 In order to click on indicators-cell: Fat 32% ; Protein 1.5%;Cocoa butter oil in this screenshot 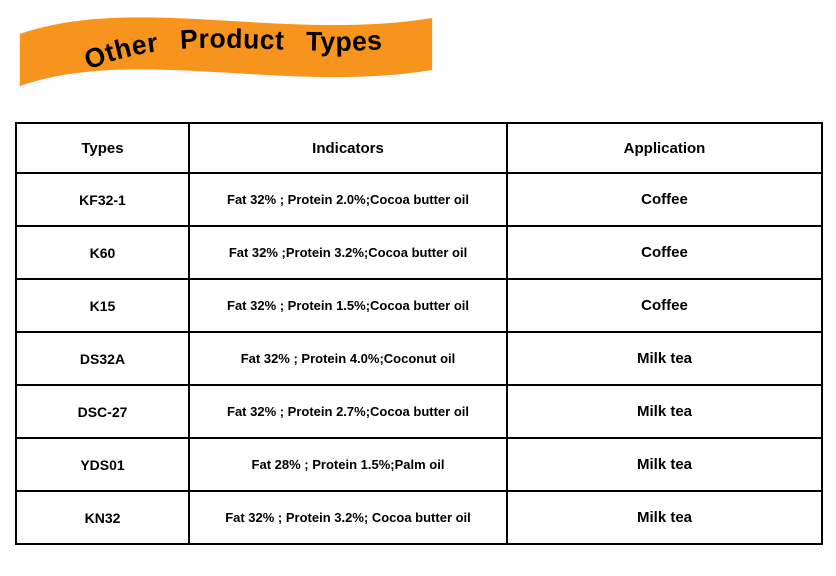, I will do `click(348, 305)`.